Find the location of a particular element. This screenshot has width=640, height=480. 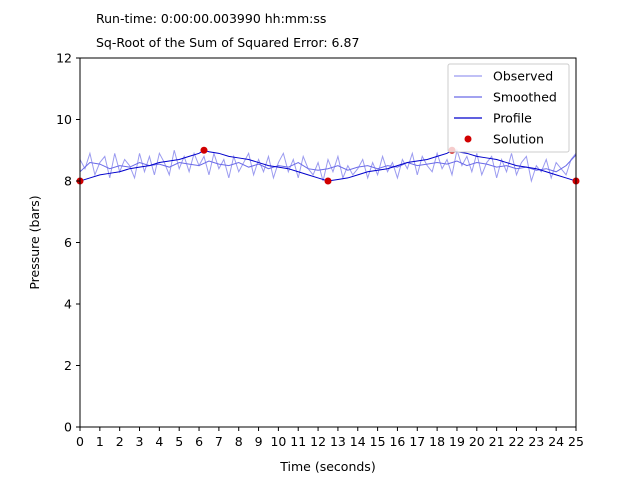

x-tick-label: 11 is located at coordinates (298, 441).